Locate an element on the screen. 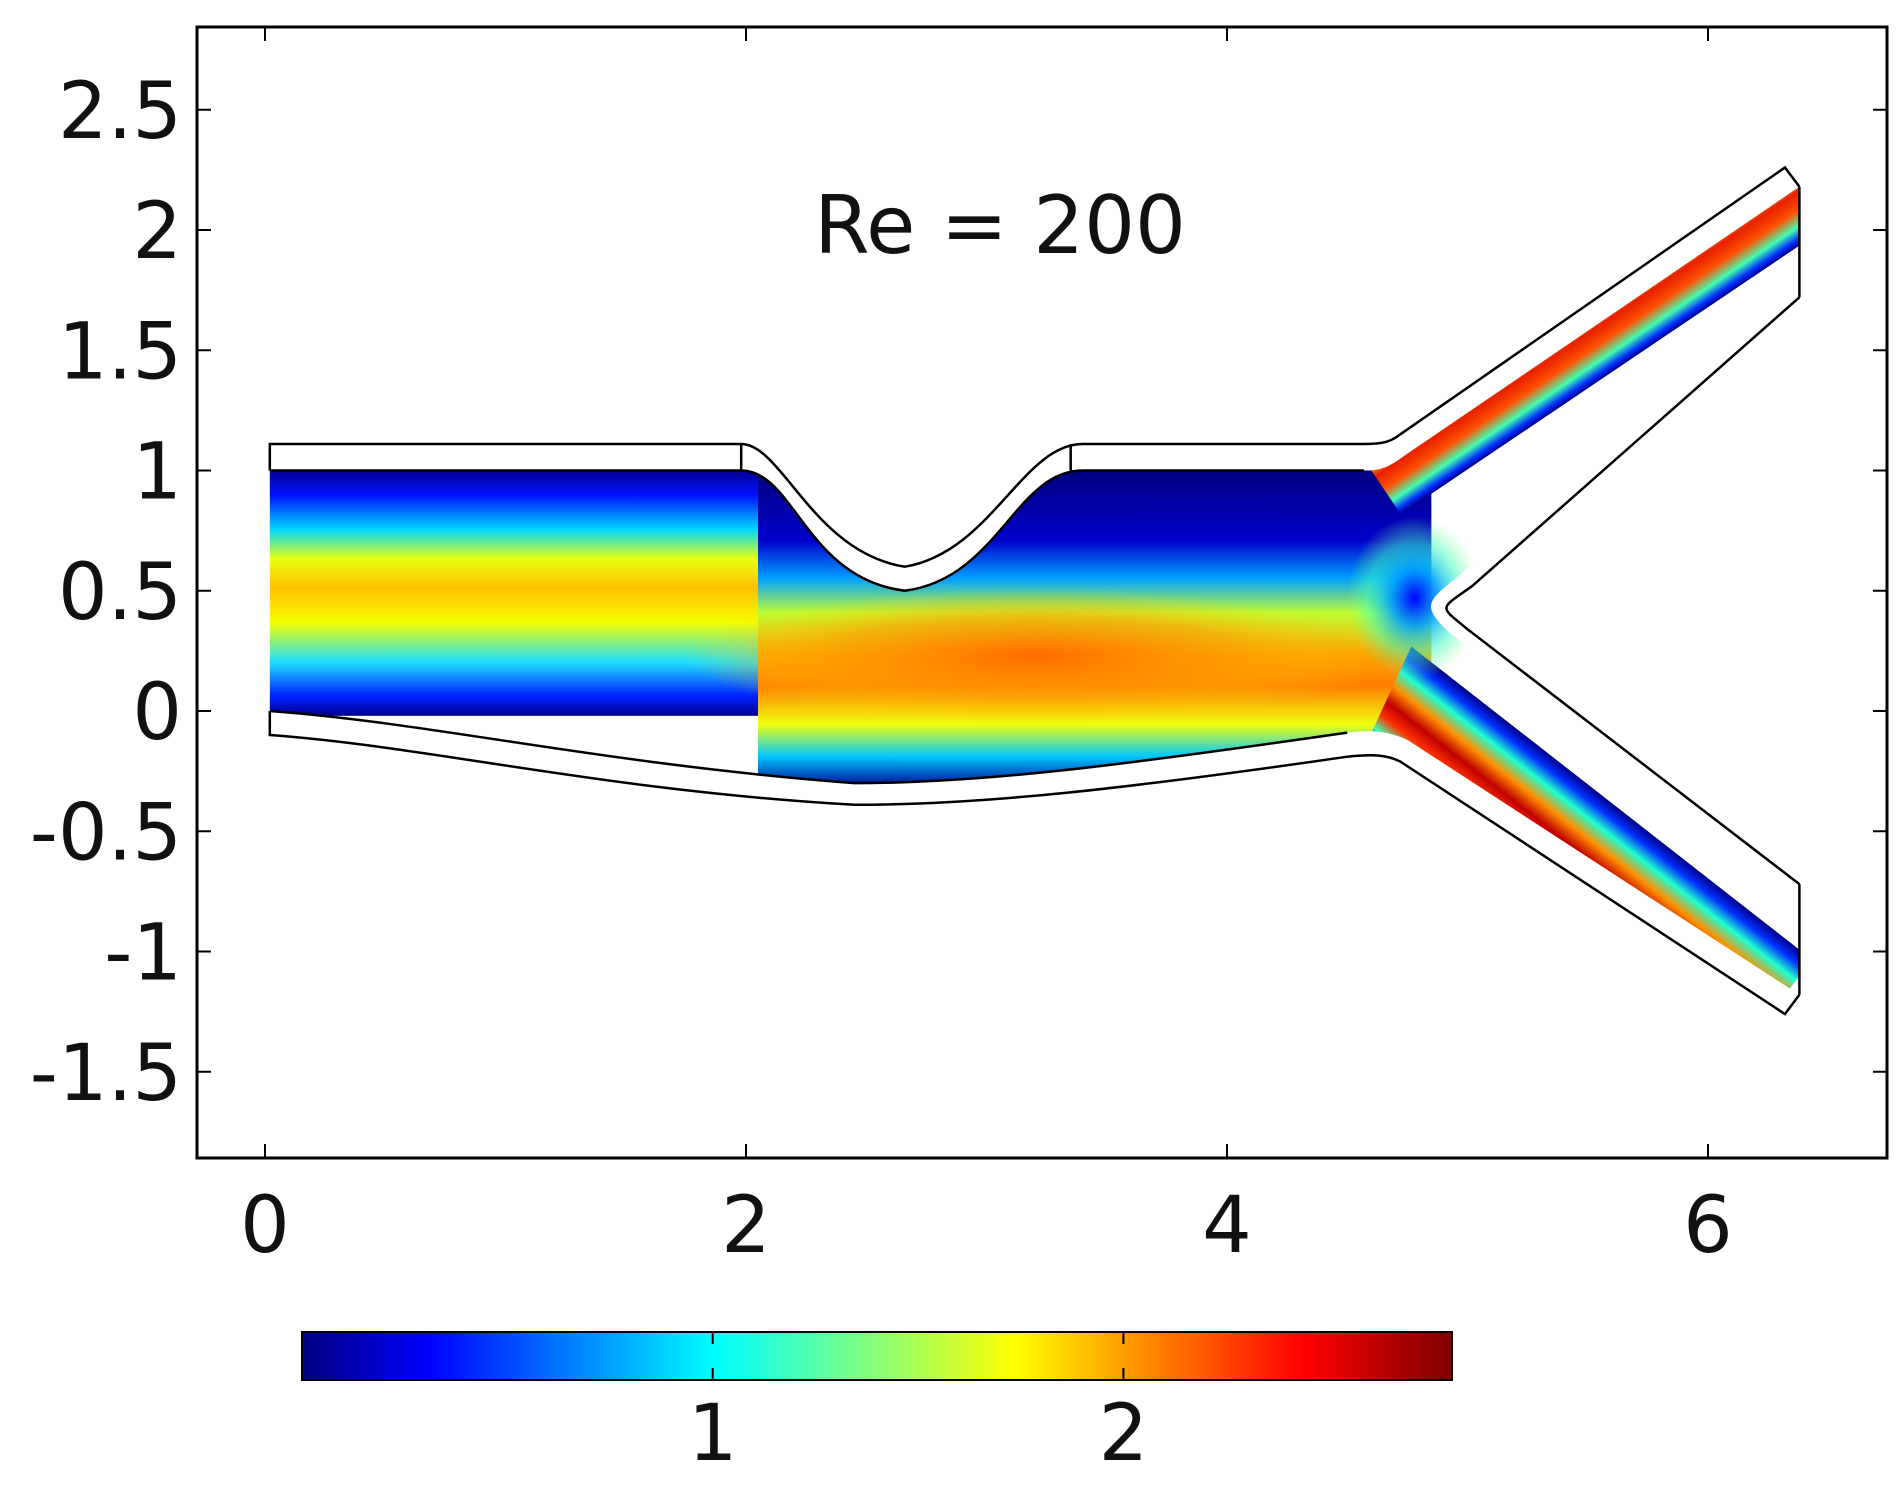 The image size is (1901, 1487). y-tick-label: -0.5 is located at coordinates (106, 833).